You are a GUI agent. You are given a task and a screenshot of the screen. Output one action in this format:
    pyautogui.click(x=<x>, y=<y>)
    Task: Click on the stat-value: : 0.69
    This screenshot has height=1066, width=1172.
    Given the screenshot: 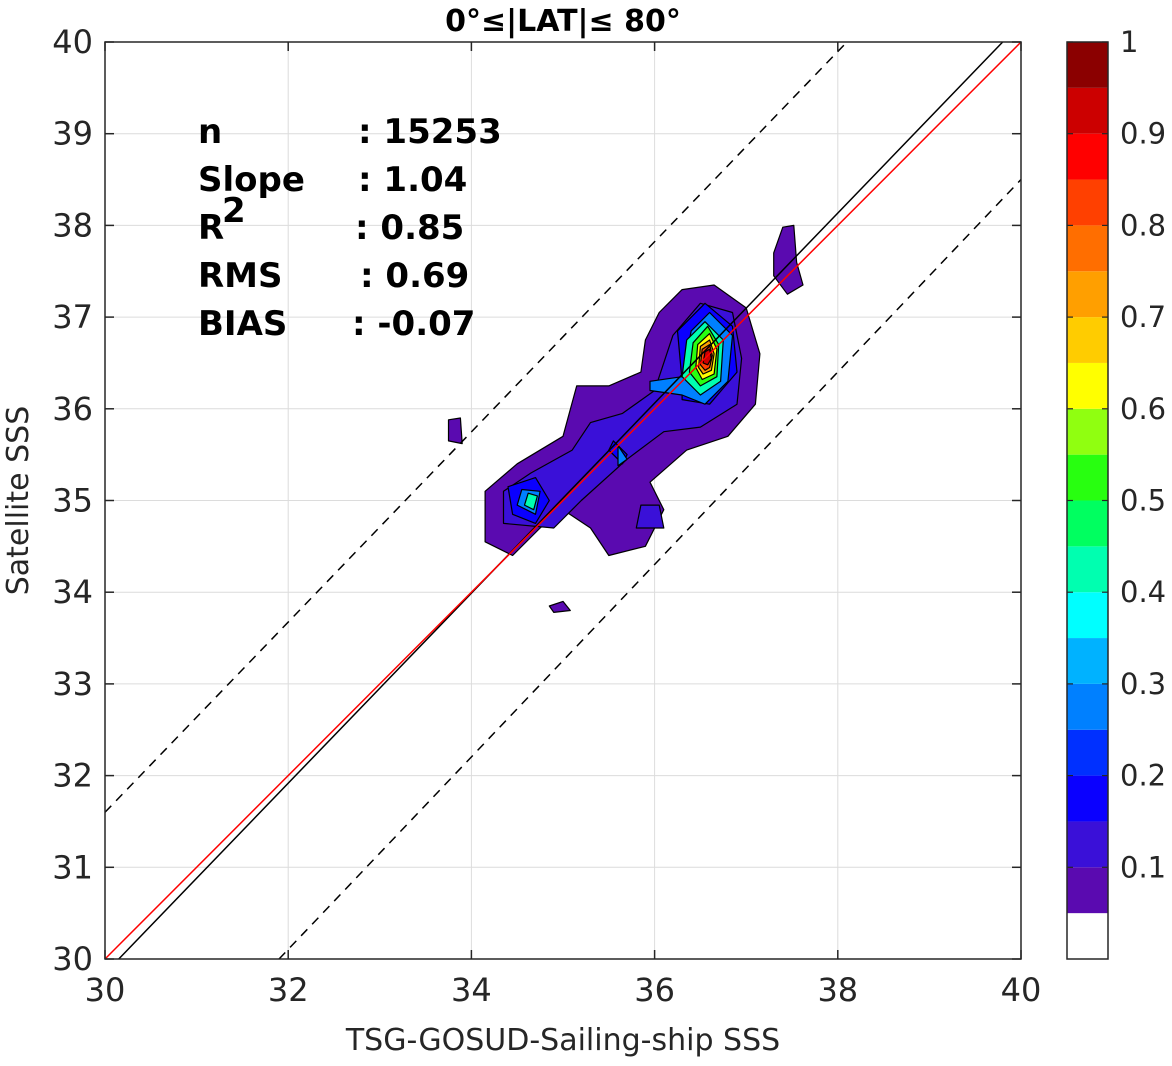 What is the action you would take?
    pyautogui.click(x=414, y=276)
    